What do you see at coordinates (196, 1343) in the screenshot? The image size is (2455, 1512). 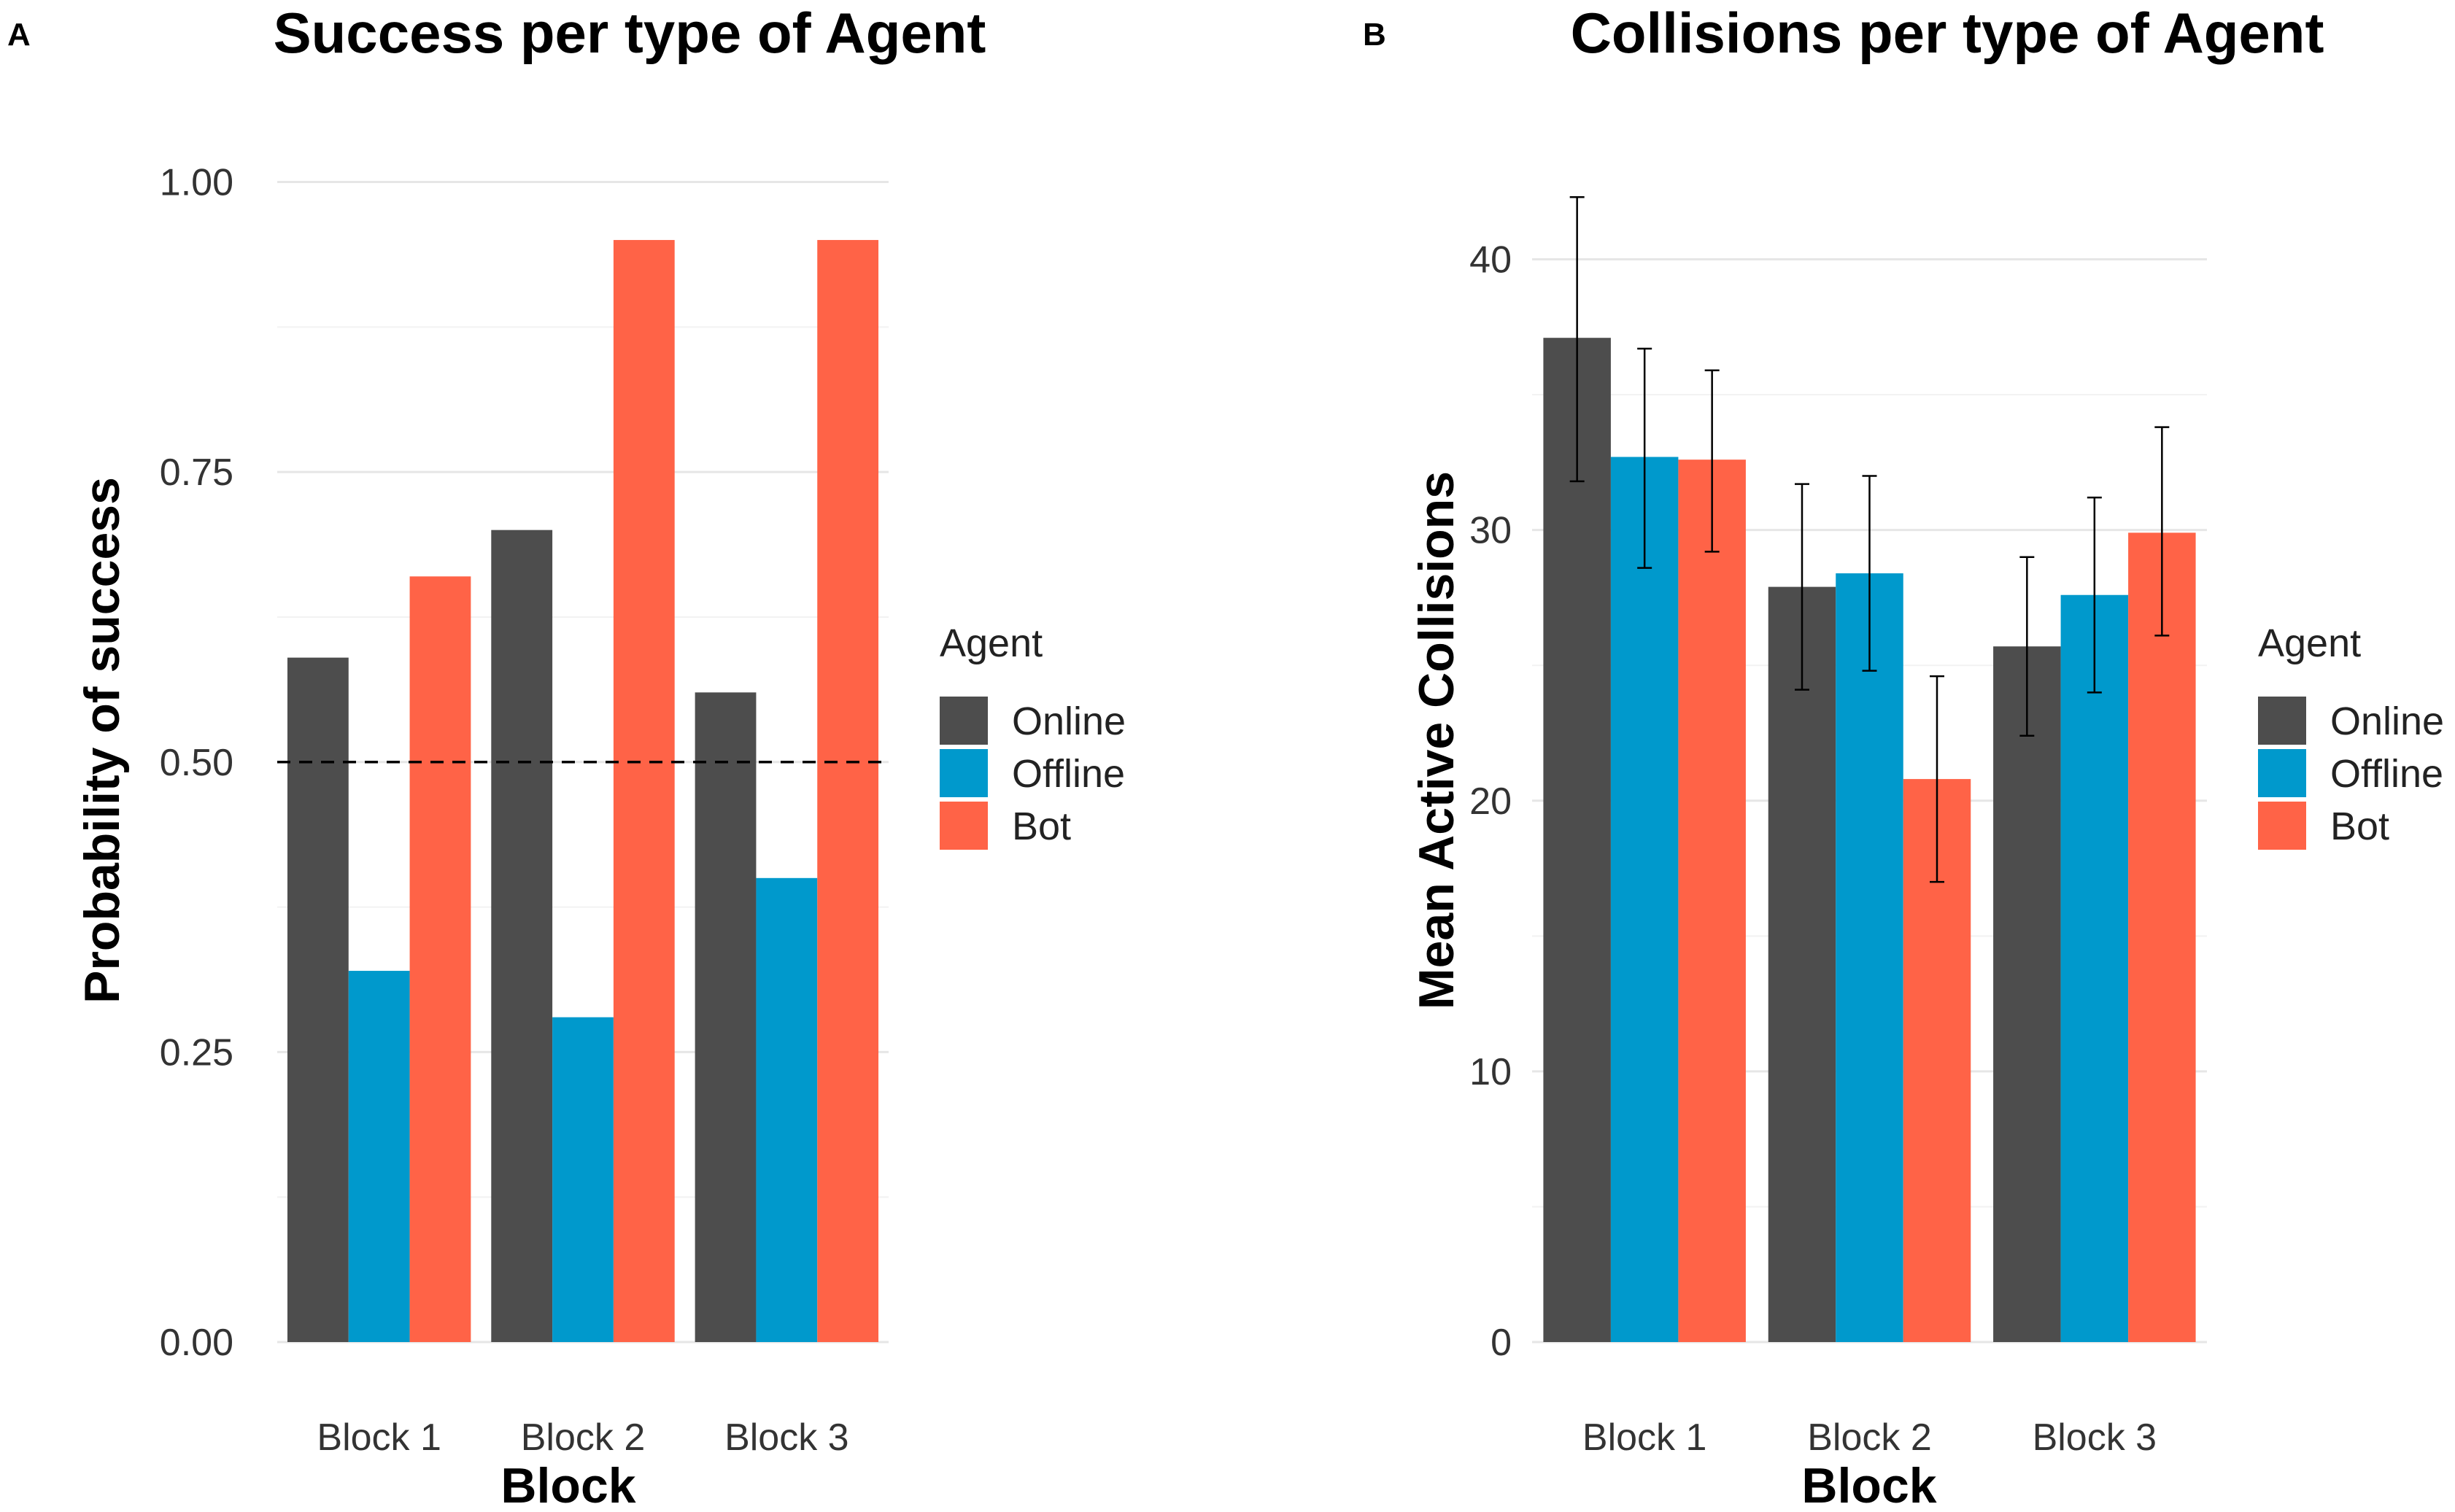 I see `y-tick-label: 0.00` at bounding box center [196, 1343].